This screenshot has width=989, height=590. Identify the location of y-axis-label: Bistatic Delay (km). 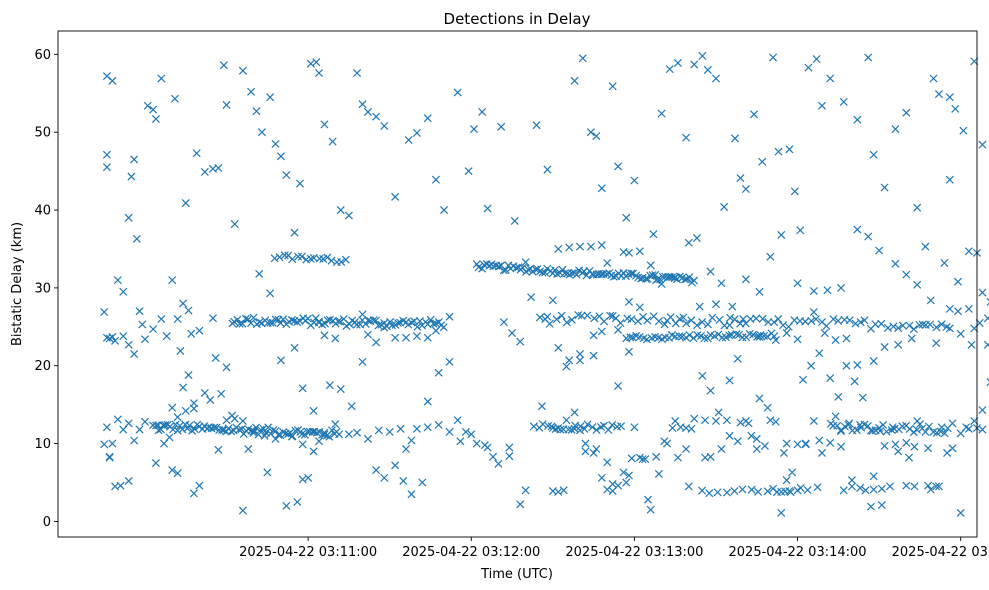
(17, 284).